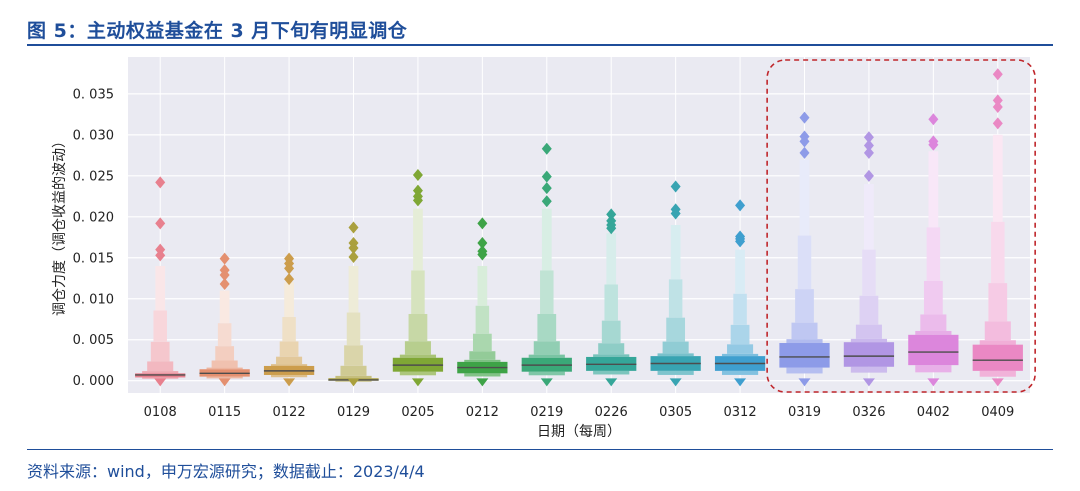  What do you see at coordinates (93, 176) in the screenshot?
I see `y-tick-label: 0. 025` at bounding box center [93, 176].